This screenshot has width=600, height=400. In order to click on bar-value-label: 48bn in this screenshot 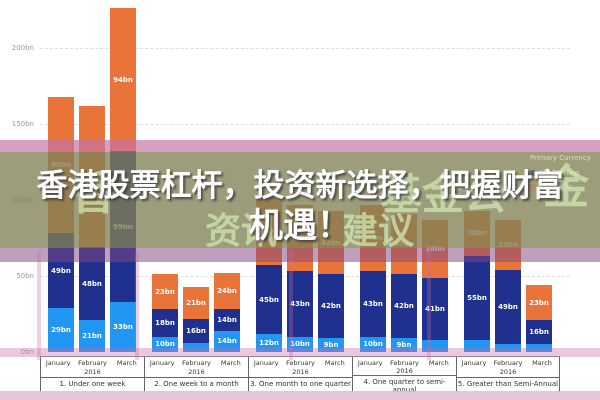, I will do `click(92, 283)`.